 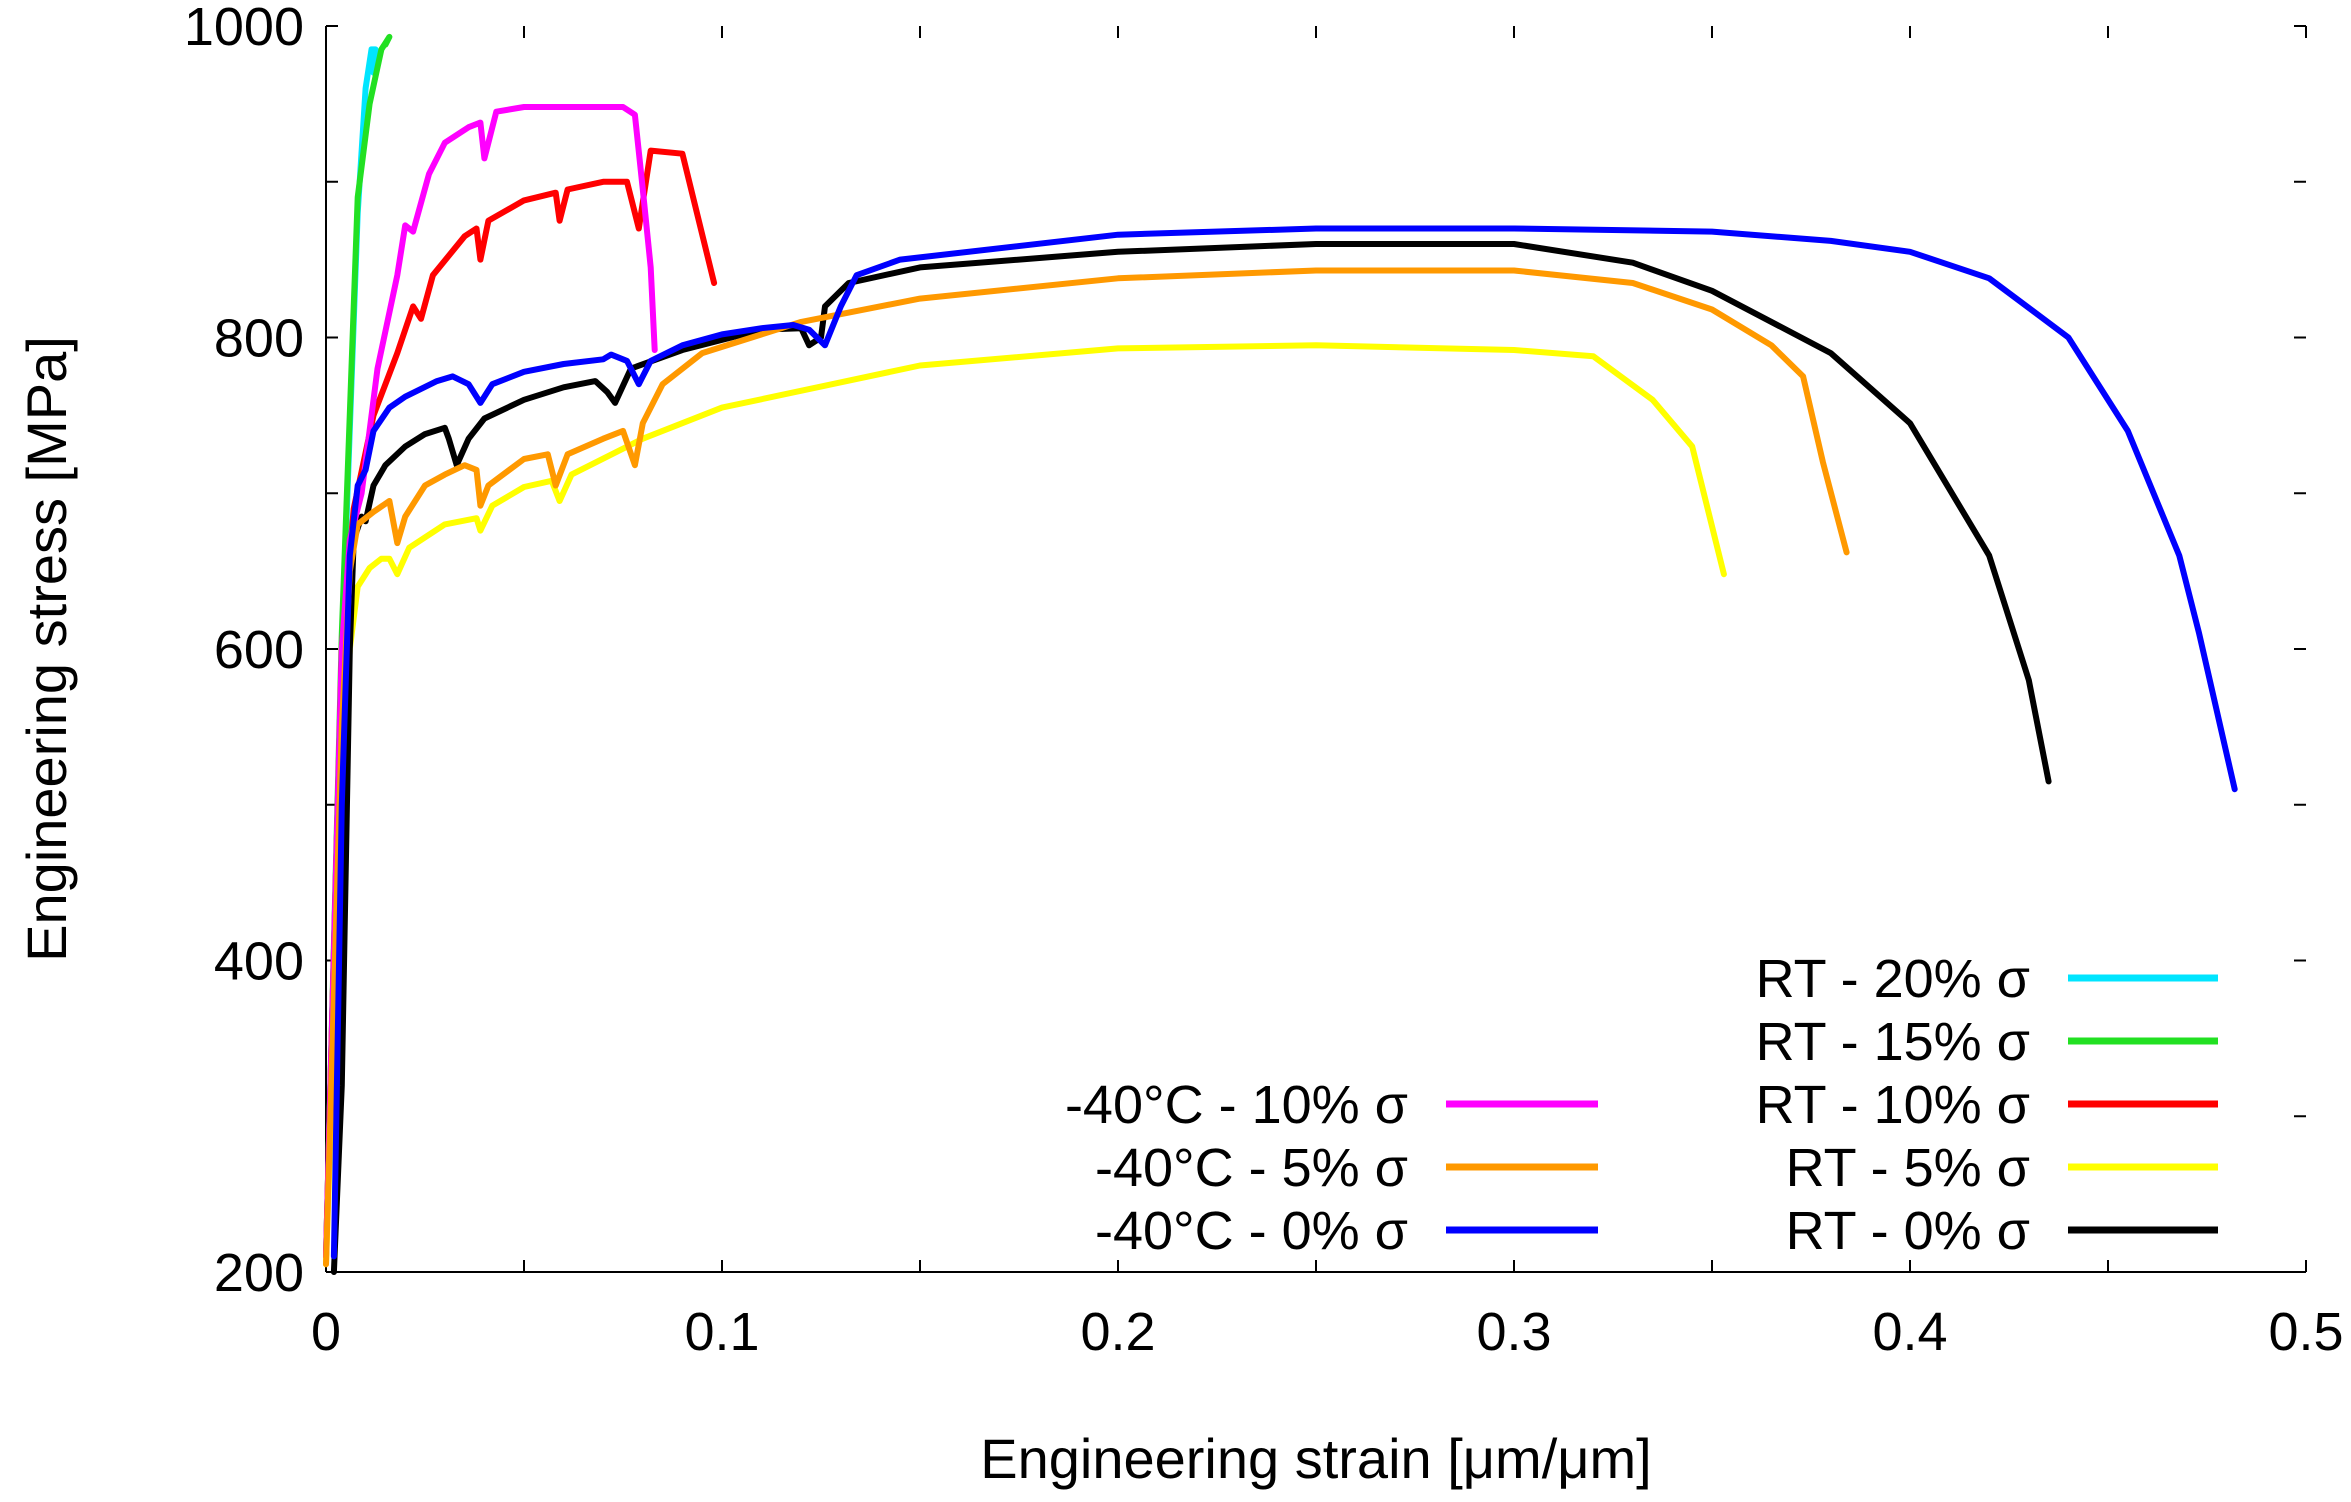 I want to click on x-axis-title: Engineering strain [μm/μm], so click(x=1315, y=1458).